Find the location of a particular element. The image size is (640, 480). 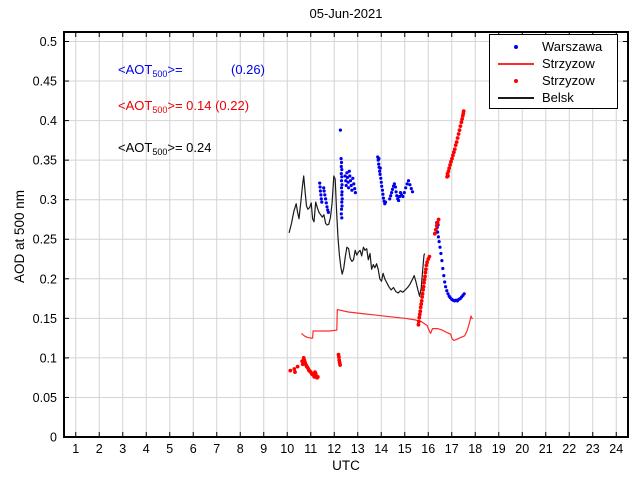

series-warszawa-scatter is located at coordinates (392, 215).